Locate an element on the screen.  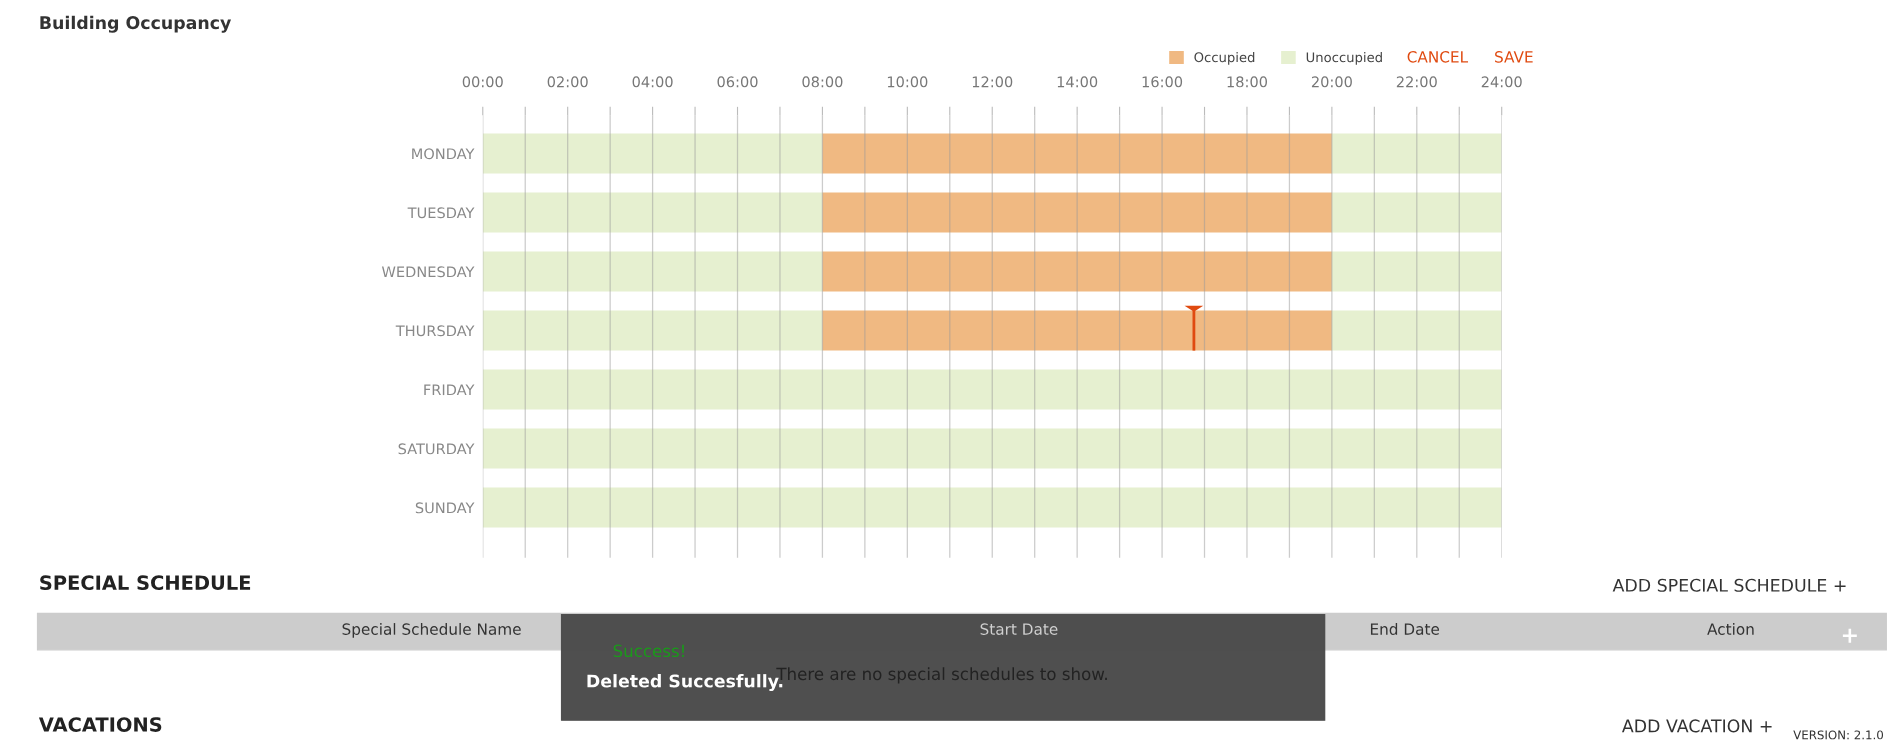
x-tick-label: 12:00 is located at coordinates (992, 82).